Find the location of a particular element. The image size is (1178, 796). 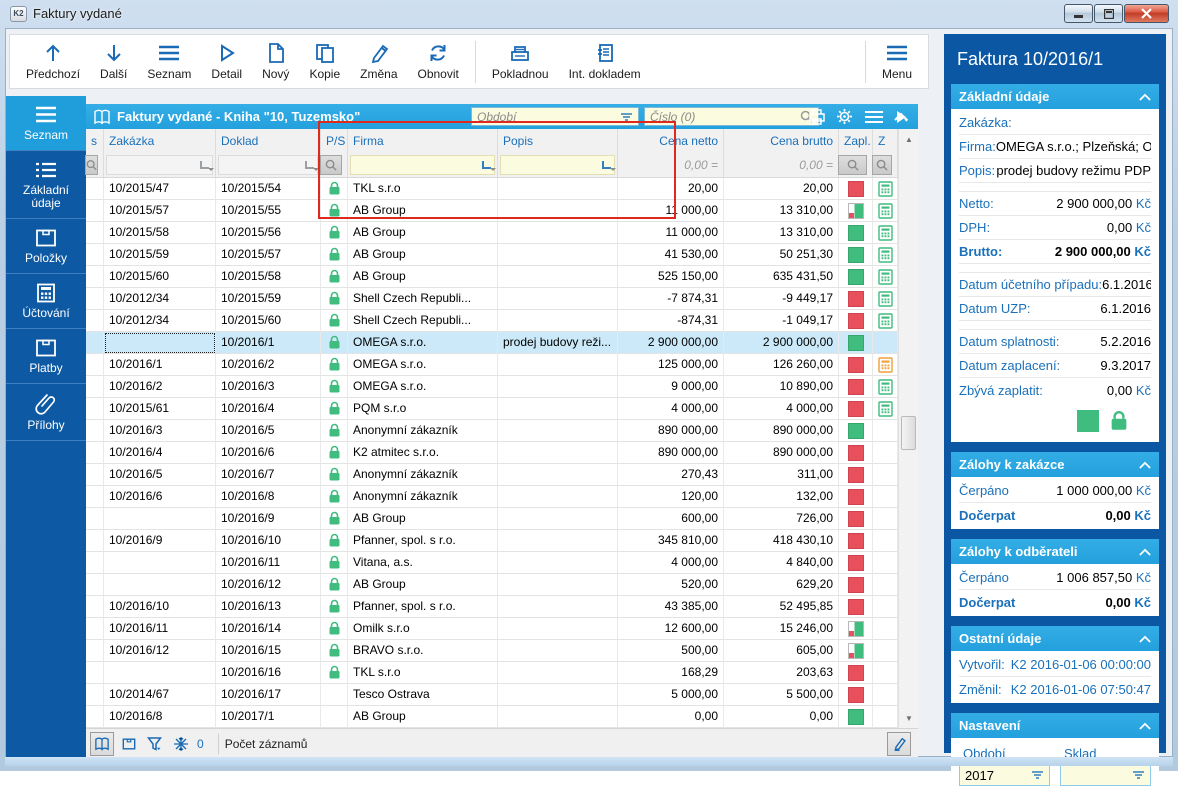

section-header: Ostatní údaje is located at coordinates (1055, 638).